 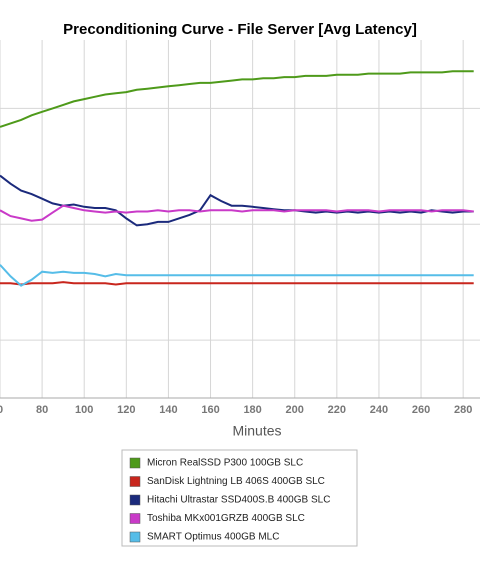 I want to click on x-tick-label: 240, so click(x=379, y=410).